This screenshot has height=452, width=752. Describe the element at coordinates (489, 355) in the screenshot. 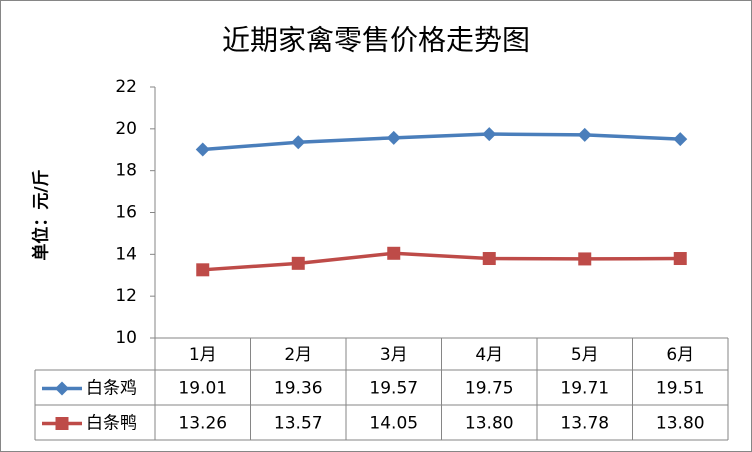

I see `x-tick-label: 4月` at that location.